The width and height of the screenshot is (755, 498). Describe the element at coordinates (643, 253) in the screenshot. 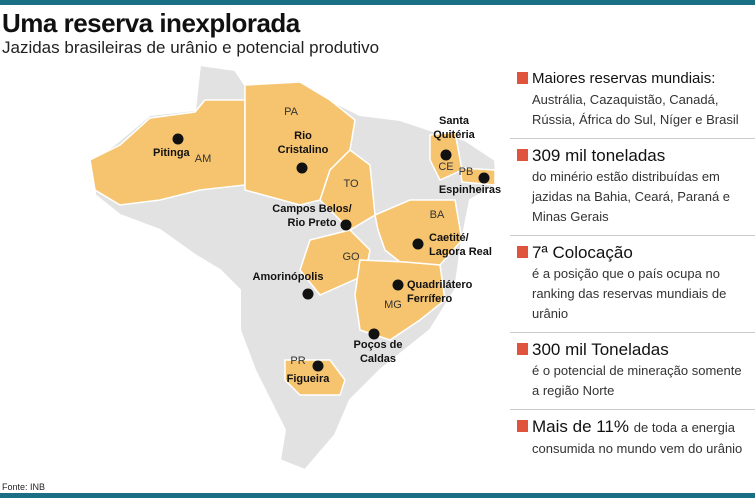

I see `fact-heading-row: 7ª Colocação` at that location.